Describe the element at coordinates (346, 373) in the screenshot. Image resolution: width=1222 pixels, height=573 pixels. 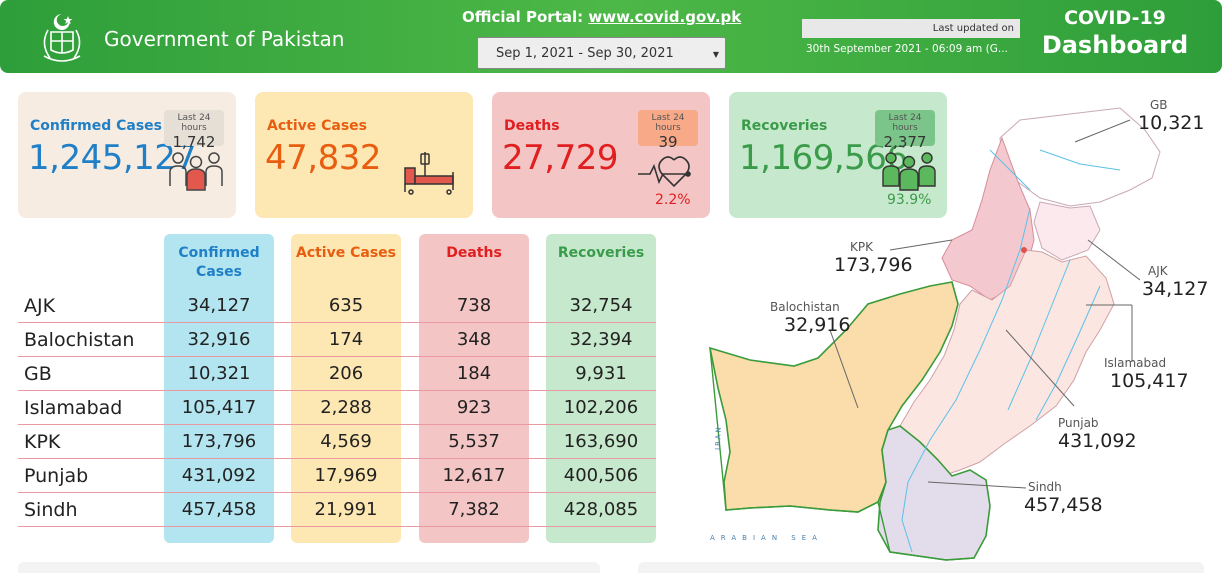
I see `active-cell: 206` at that location.